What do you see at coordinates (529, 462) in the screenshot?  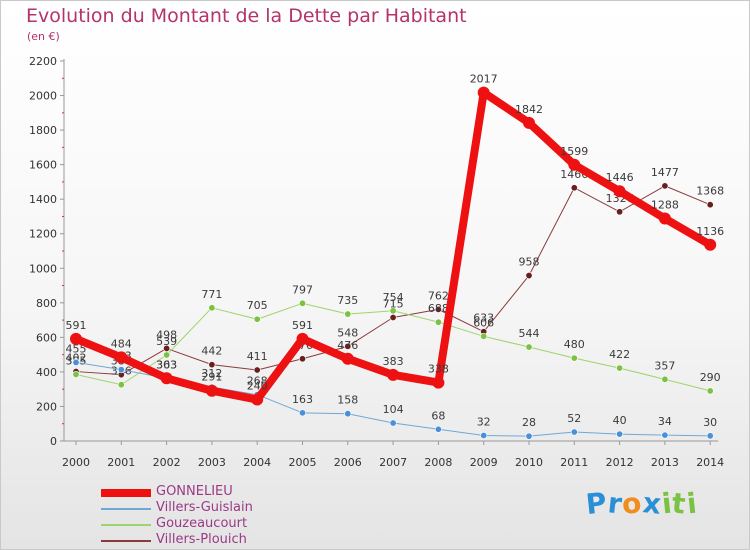 I see `x-tick-label: 2010` at bounding box center [529, 462].